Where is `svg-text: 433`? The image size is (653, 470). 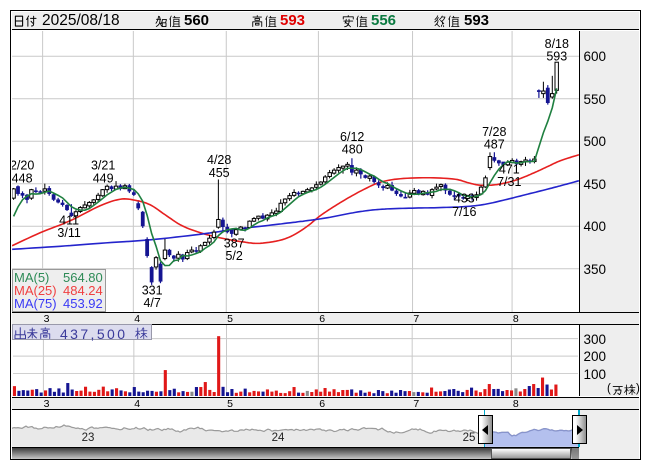
svg-text: 433 is located at coordinates (464, 199).